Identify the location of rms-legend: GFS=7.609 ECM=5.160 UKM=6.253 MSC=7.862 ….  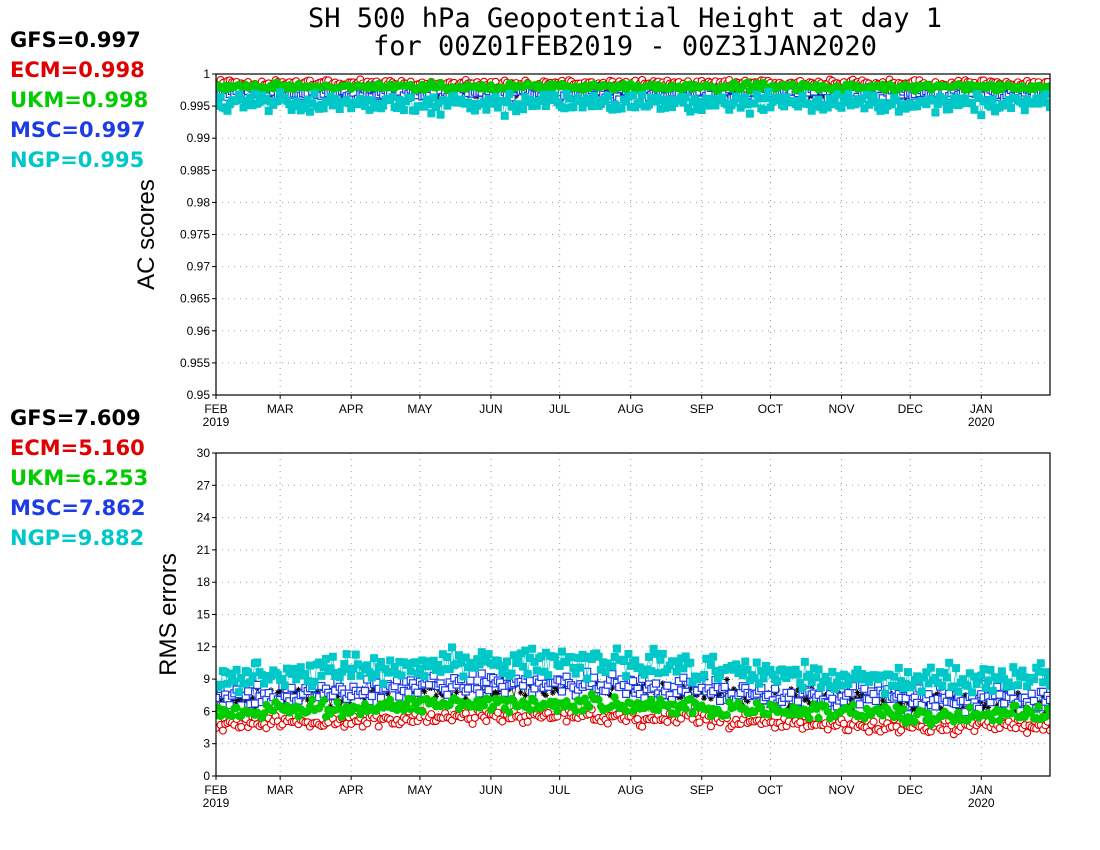
(79, 478).